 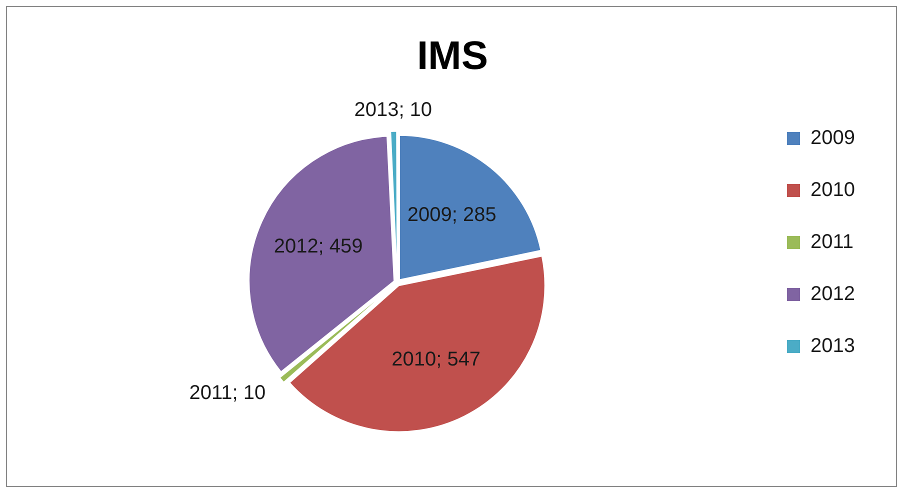 What do you see at coordinates (833, 346) in the screenshot?
I see `legend-label: 2013` at bounding box center [833, 346].